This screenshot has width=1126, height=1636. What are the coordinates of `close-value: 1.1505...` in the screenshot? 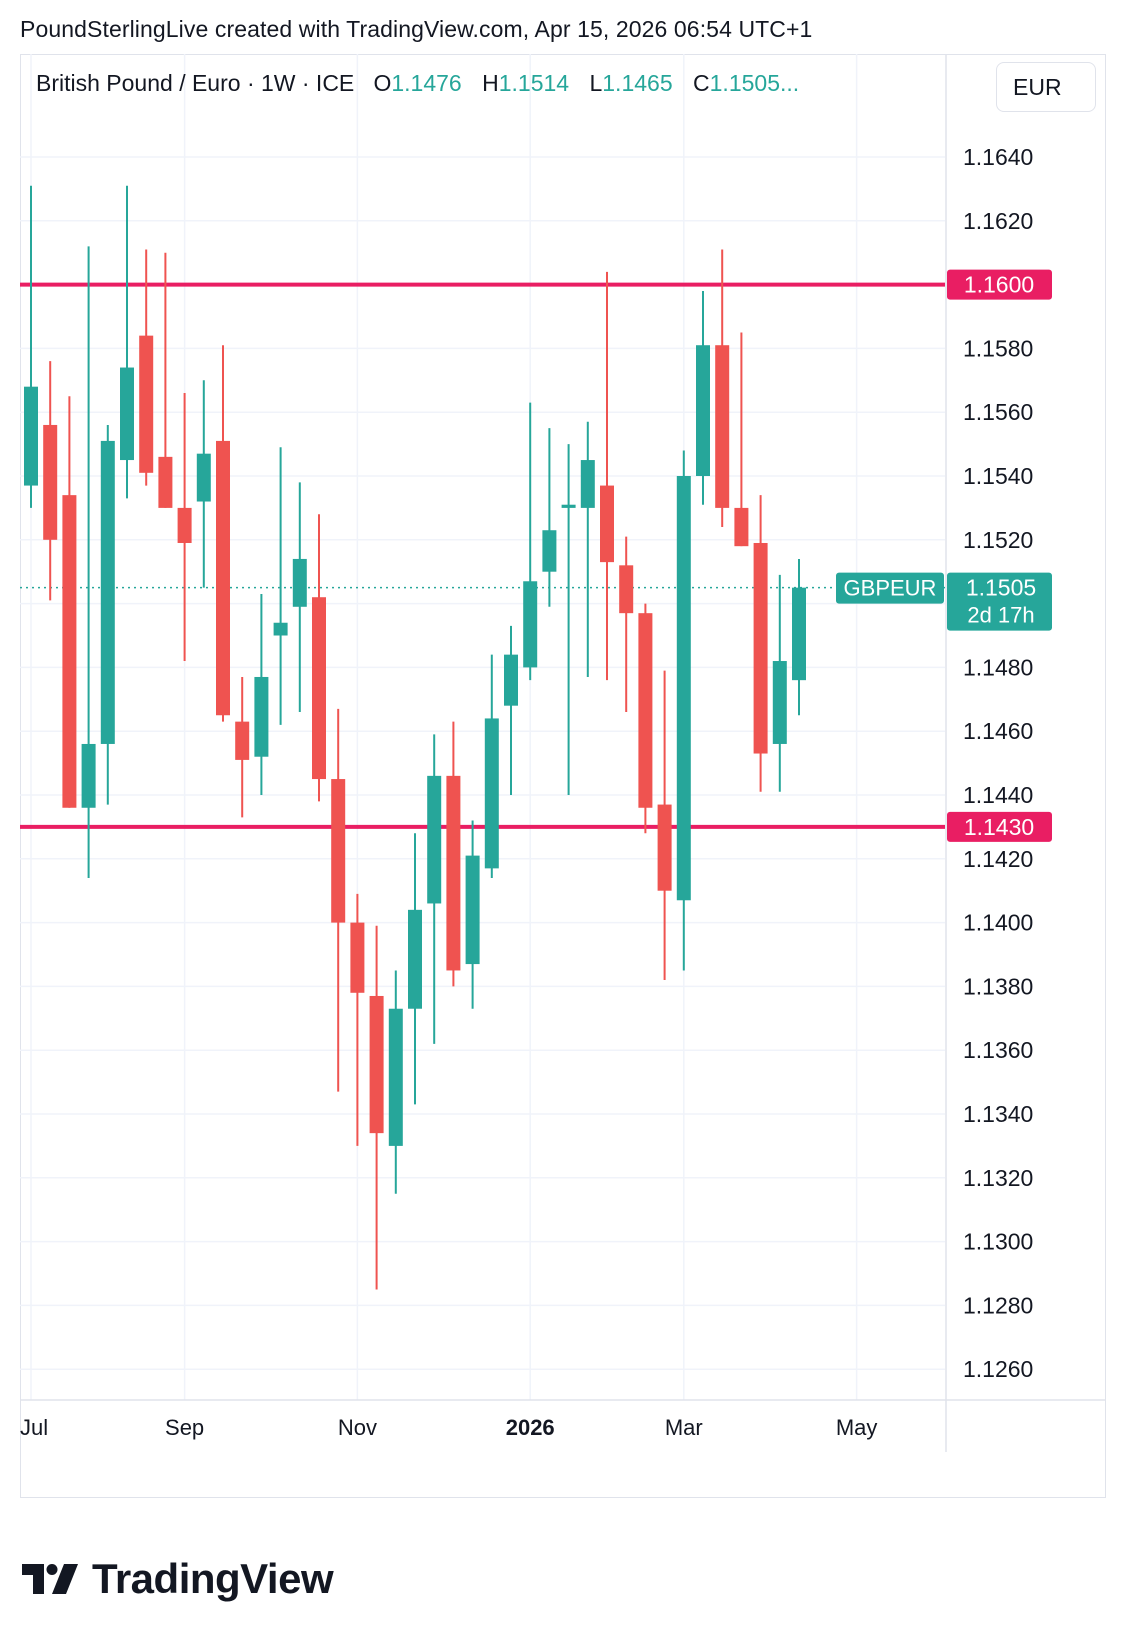 It's located at (754, 83).